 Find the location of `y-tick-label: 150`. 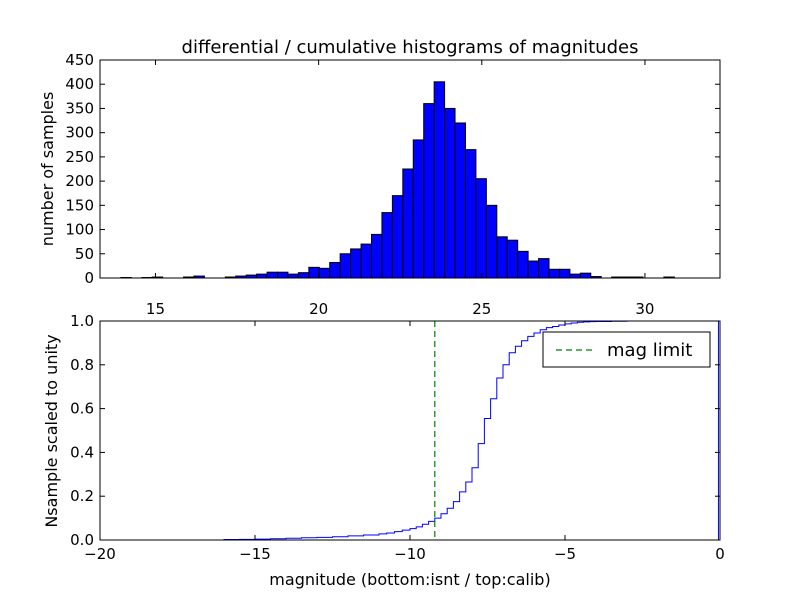

y-tick-label: 150 is located at coordinates (79, 205).